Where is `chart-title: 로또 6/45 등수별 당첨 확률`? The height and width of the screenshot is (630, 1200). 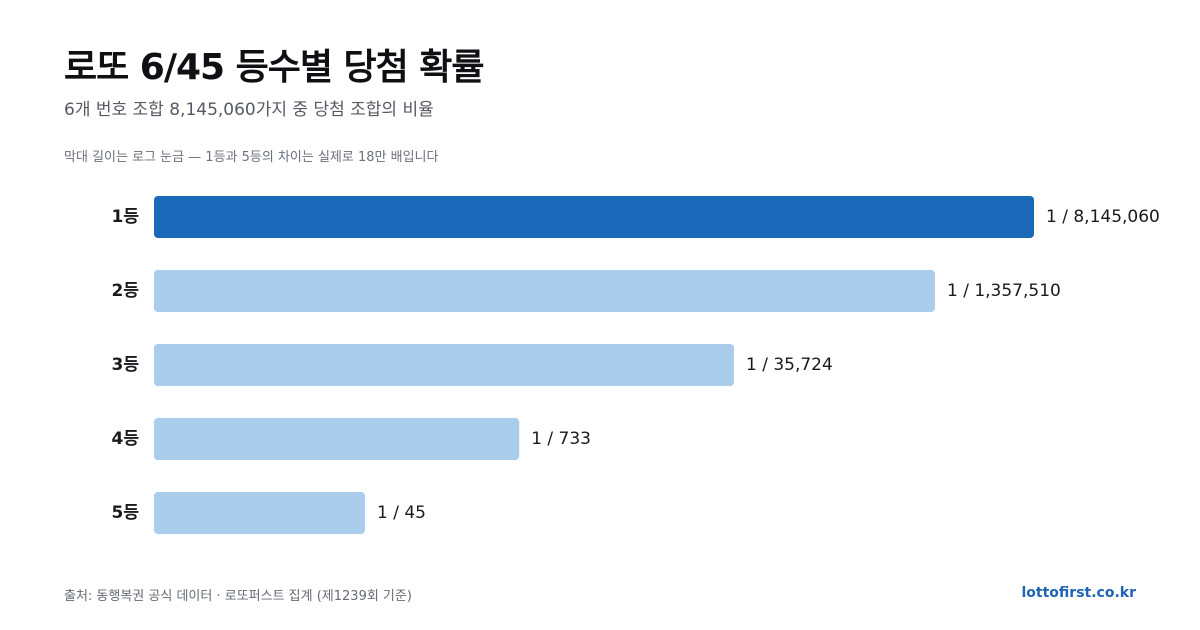 chart-title: 로또 6/45 등수별 당첨 확률 is located at coordinates (274, 67).